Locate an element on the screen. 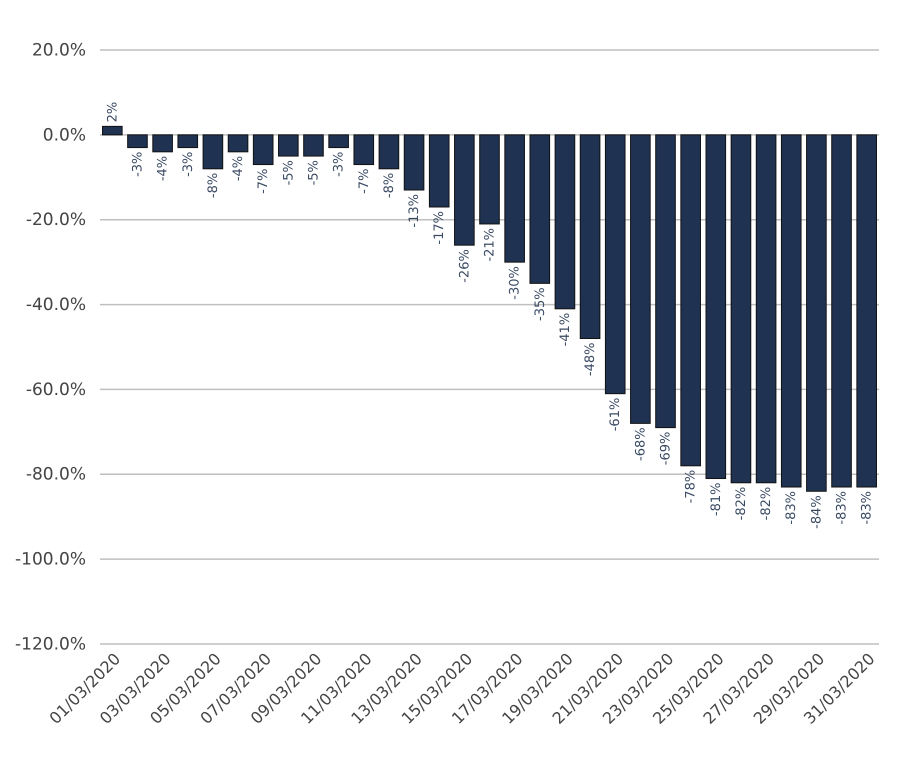 This screenshot has height=779, width=897. data-label: -17% is located at coordinates (440, 227).